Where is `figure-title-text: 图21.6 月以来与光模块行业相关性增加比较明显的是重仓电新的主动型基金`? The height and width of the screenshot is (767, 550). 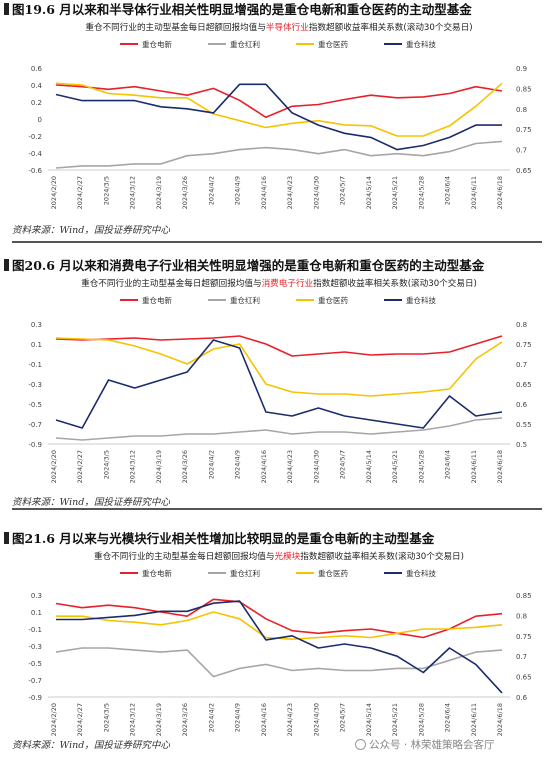 figure-title-text: 图21.6 月以来与光模块行业相关性增加比较明显的是重仓电新的主动型基金 is located at coordinates (223, 538).